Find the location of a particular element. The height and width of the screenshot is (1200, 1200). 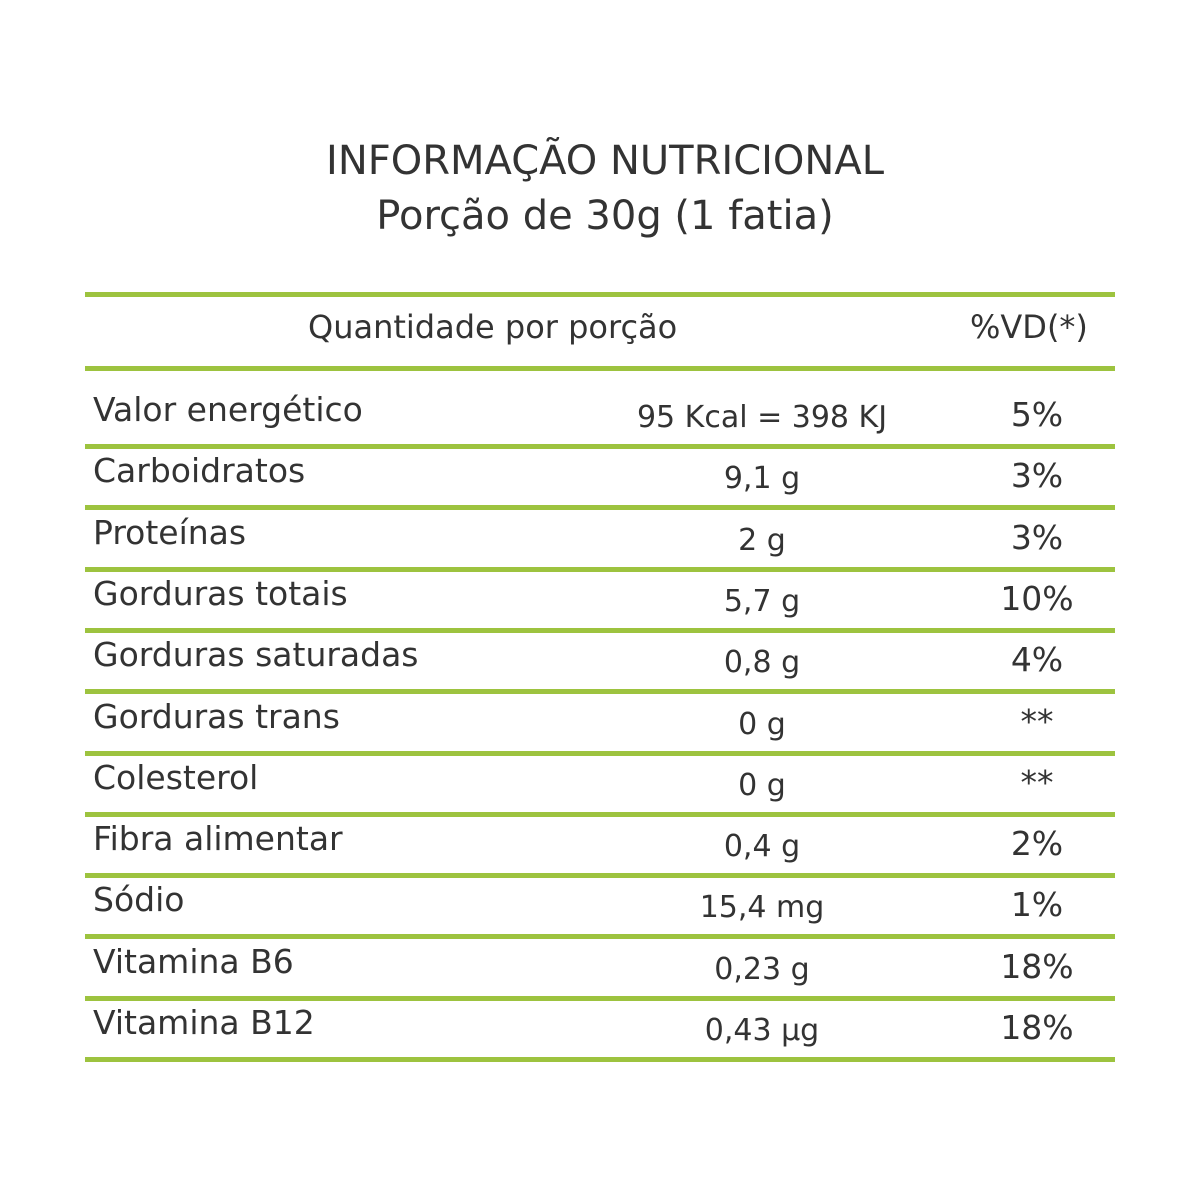

daily-value: 5% is located at coordinates (1037, 414).